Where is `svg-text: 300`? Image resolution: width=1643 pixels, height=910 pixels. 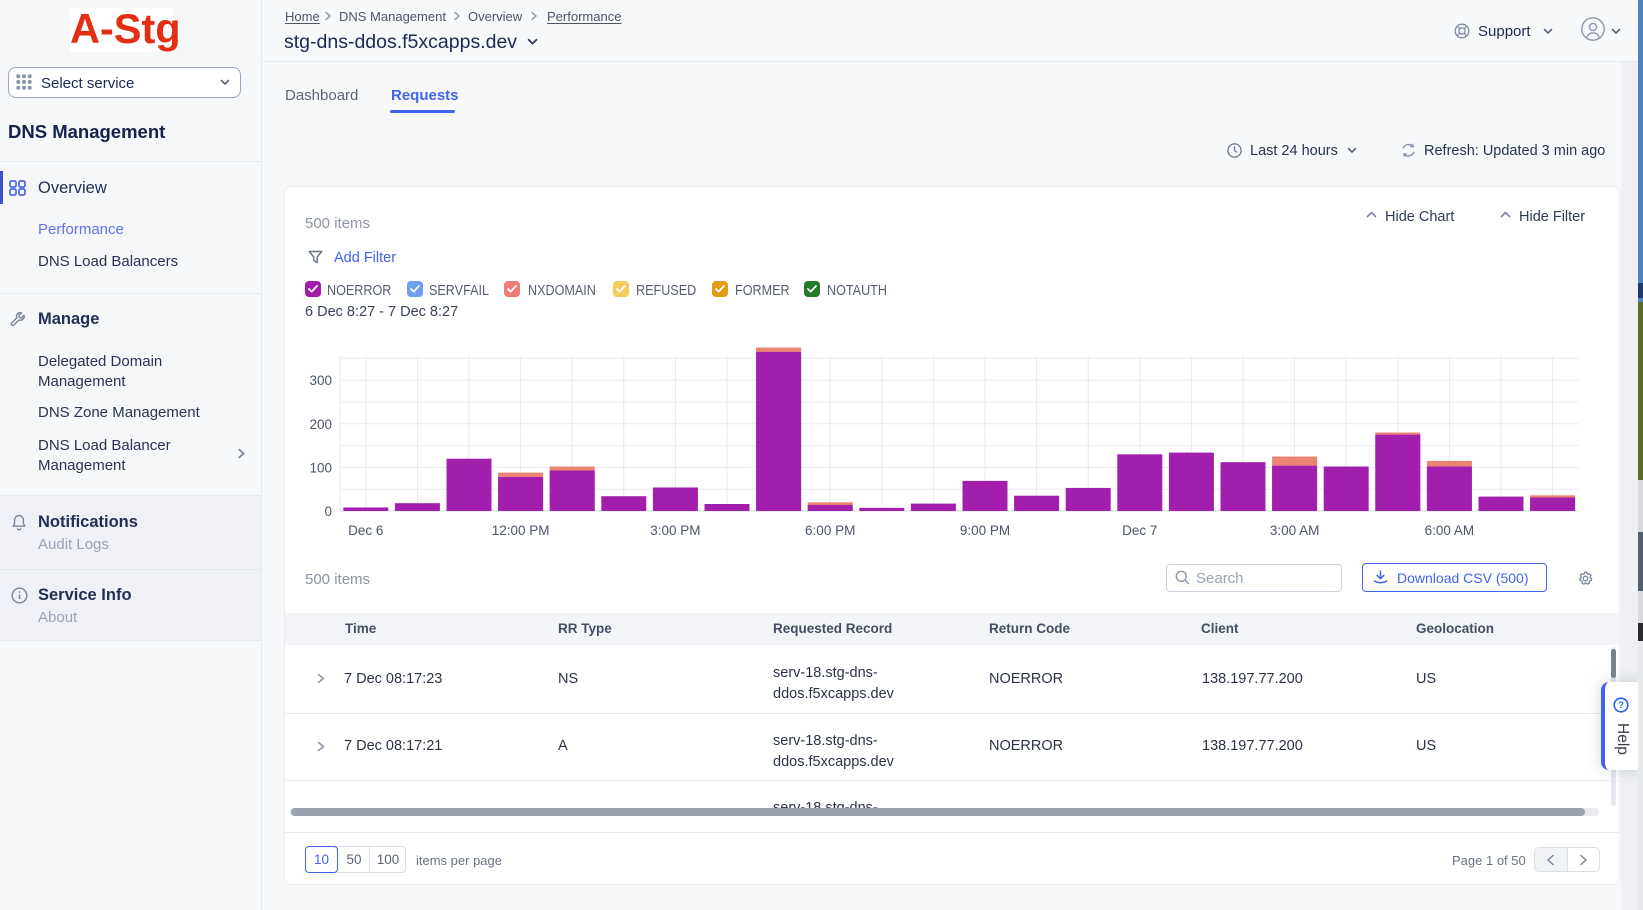
svg-text: 300 is located at coordinates (320, 380).